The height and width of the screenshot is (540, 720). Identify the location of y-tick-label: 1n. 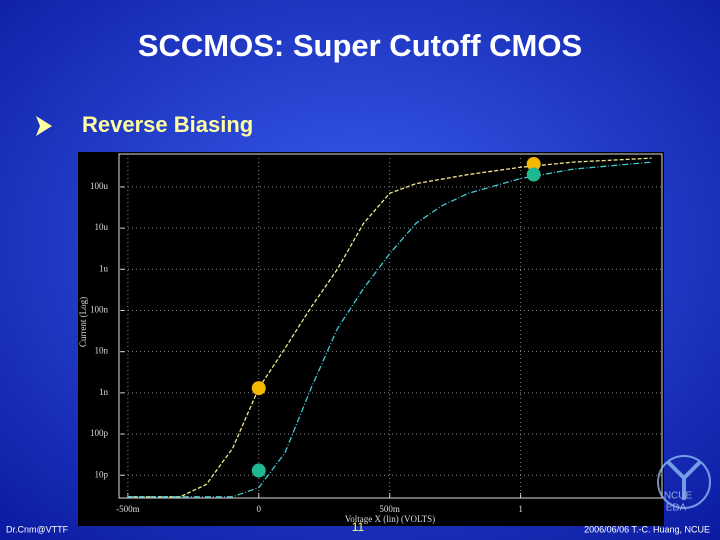
(104, 392).